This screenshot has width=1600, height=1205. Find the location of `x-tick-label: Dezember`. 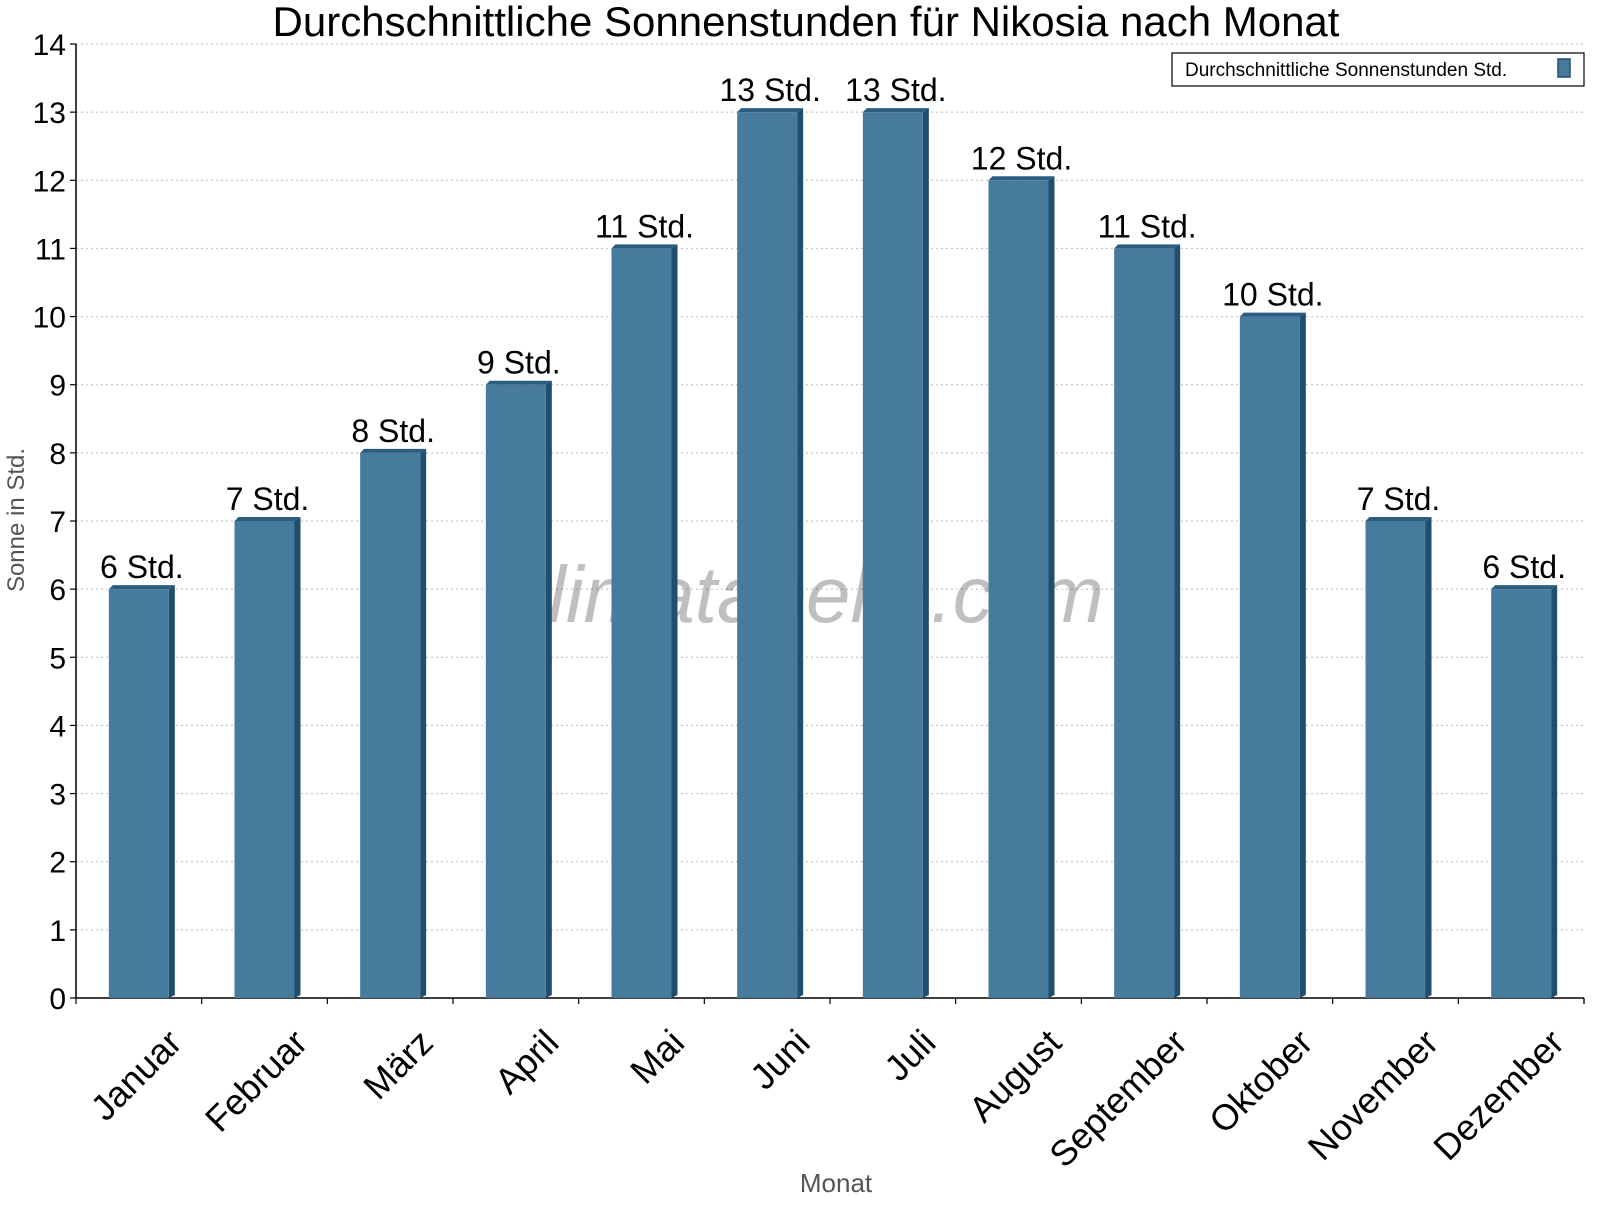

x-tick-label: Dezember is located at coordinates (1498, 1095).